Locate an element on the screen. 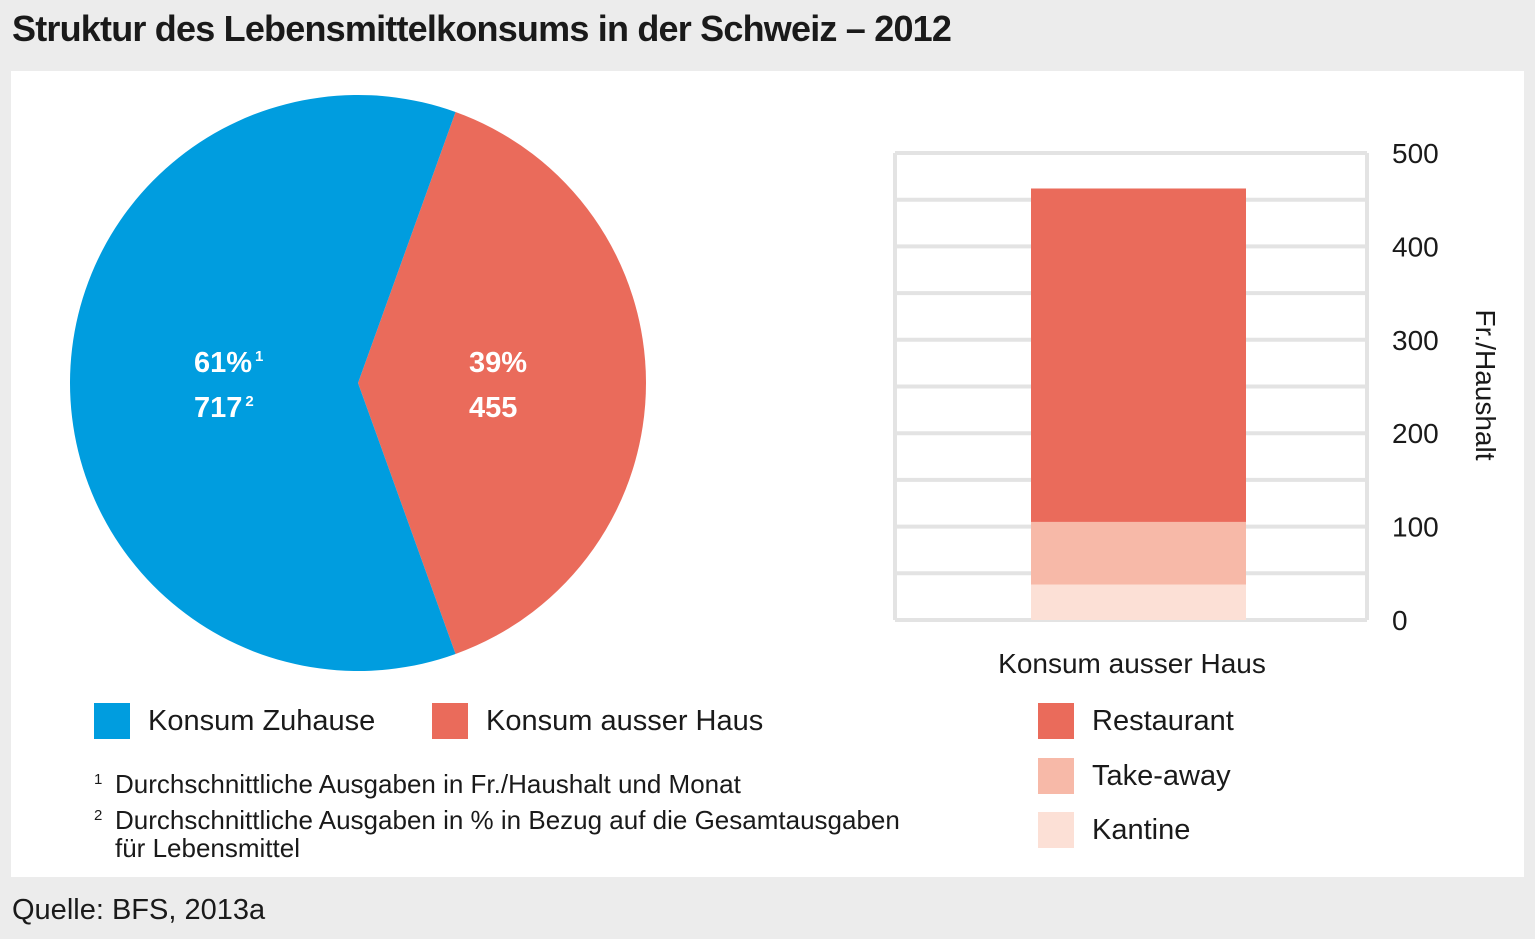  pie-label-zuhause-percent: 61% 1 is located at coordinates (228, 363).